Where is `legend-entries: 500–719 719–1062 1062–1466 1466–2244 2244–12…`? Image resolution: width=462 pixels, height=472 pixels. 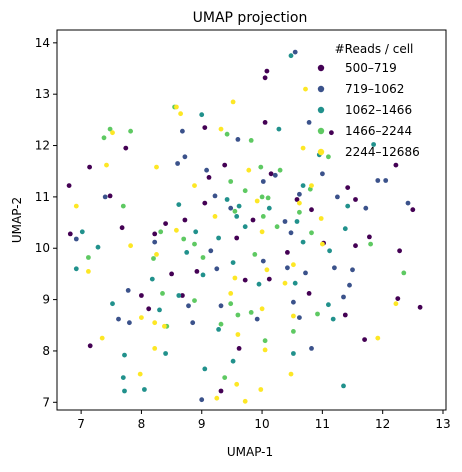
legend-entries: 500–719 719–1062 1062–1466 1466–2244 2244–12… is located at coordinates (368, 110).